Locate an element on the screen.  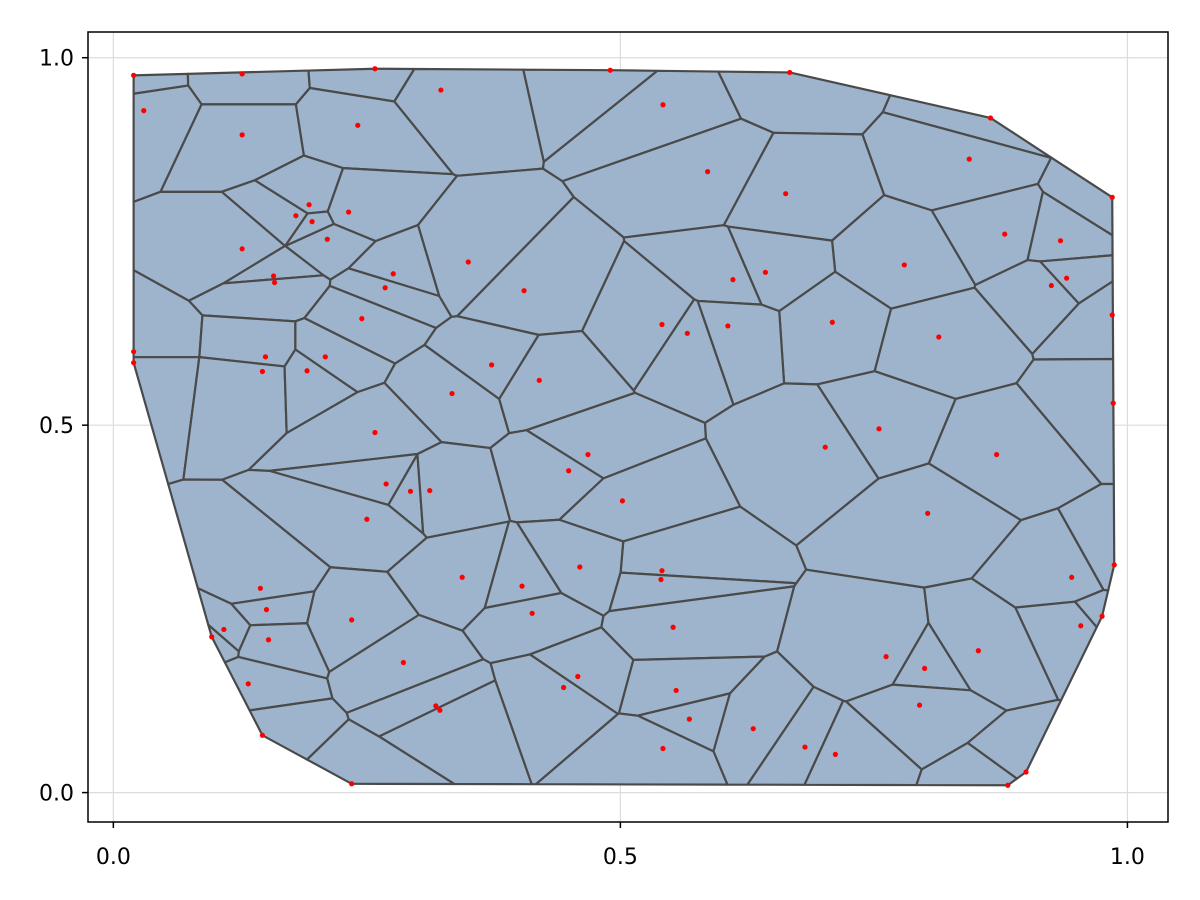
y-tick-label: 0.5 is located at coordinates (56, 426).